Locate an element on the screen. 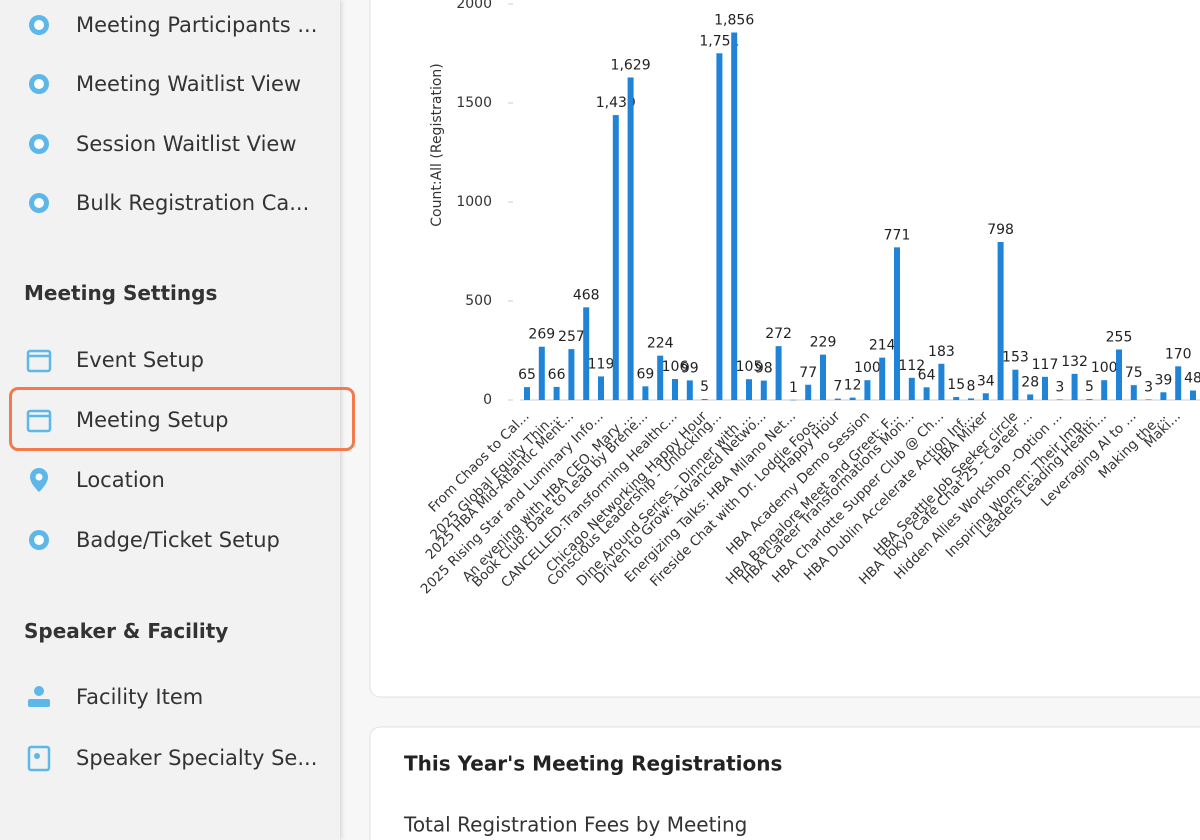  data-label: 1,751 is located at coordinates (719, 41).